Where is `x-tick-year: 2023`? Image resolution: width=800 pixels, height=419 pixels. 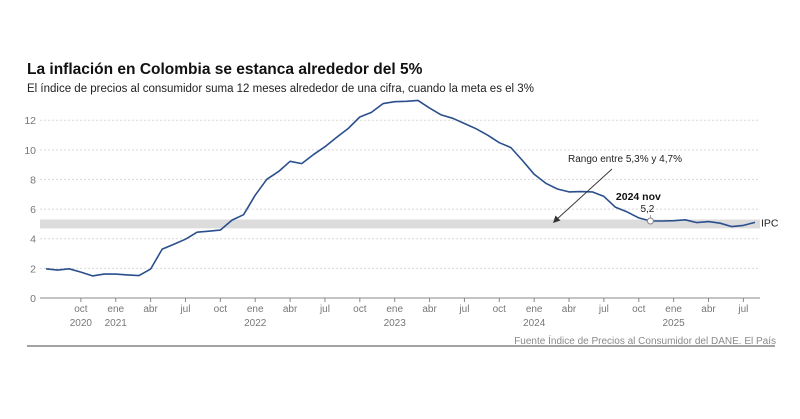 x-tick-year: 2023 is located at coordinates (395, 323).